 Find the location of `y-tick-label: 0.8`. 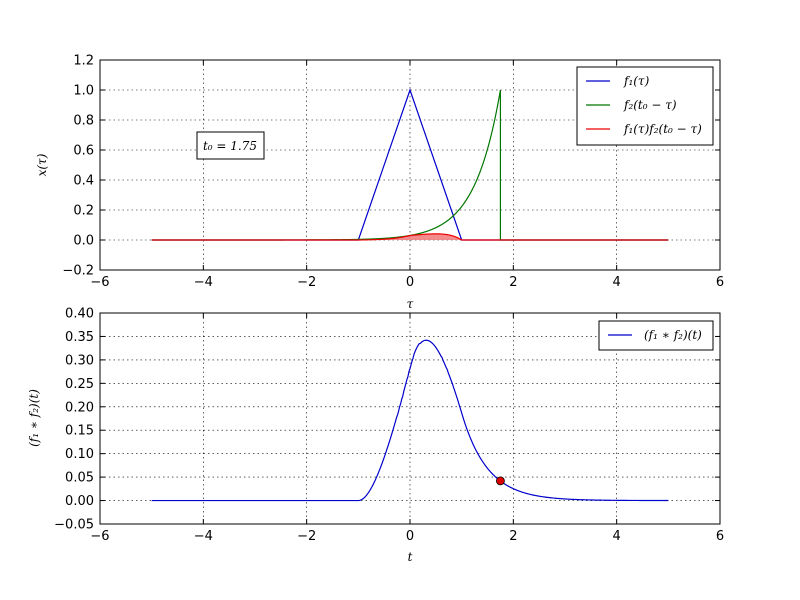

y-tick-label: 0.8 is located at coordinates (83, 121).